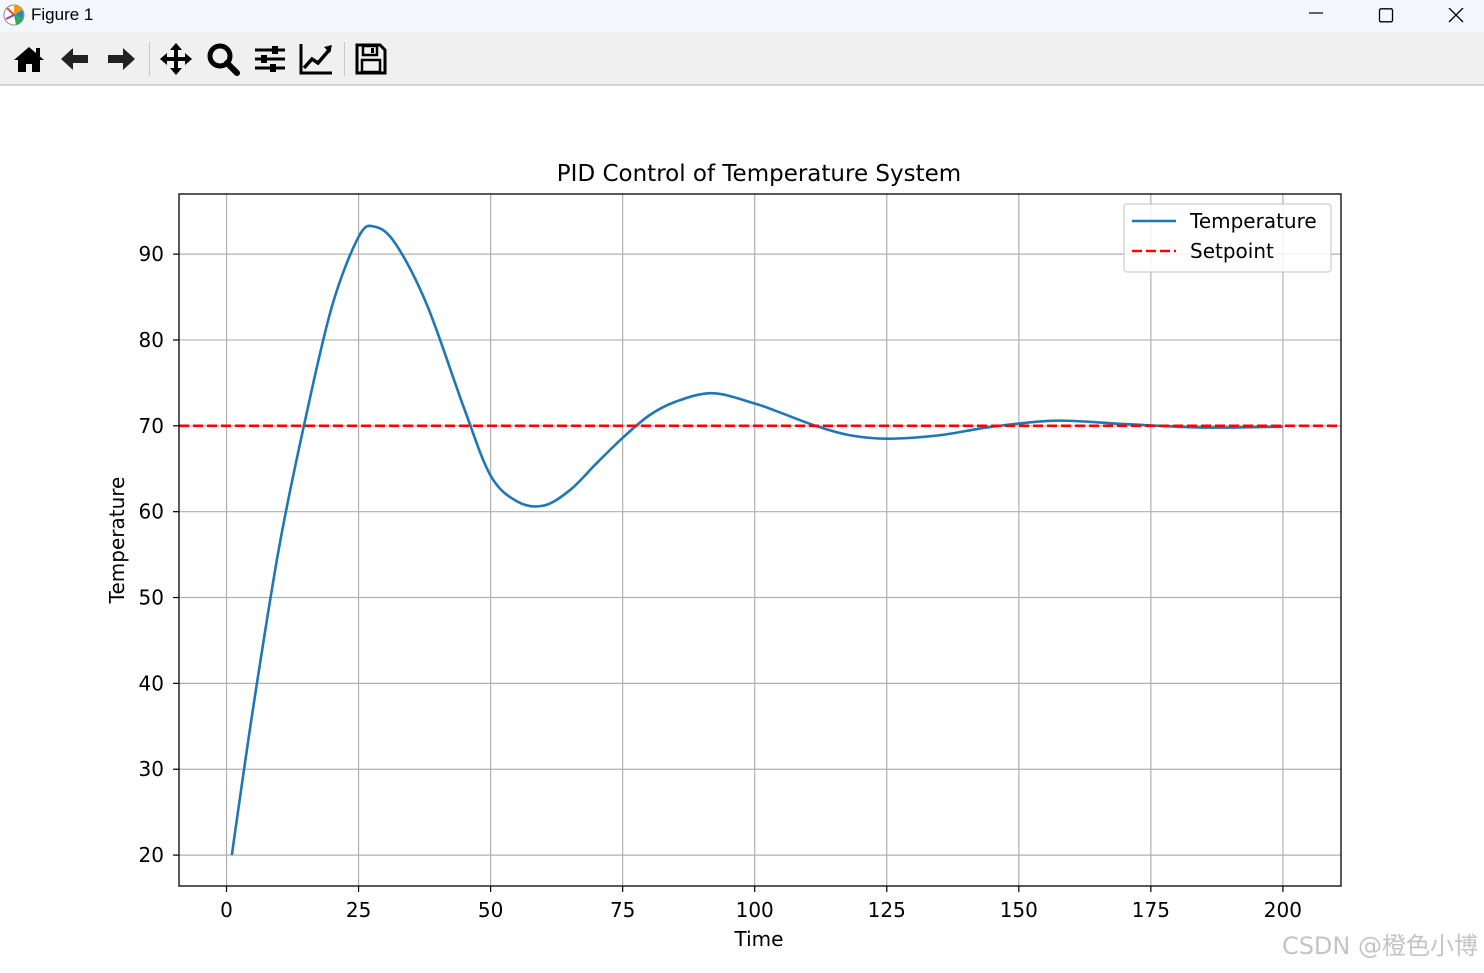 The width and height of the screenshot is (1484, 973). I want to click on x-tick-label: 75, so click(622, 910).